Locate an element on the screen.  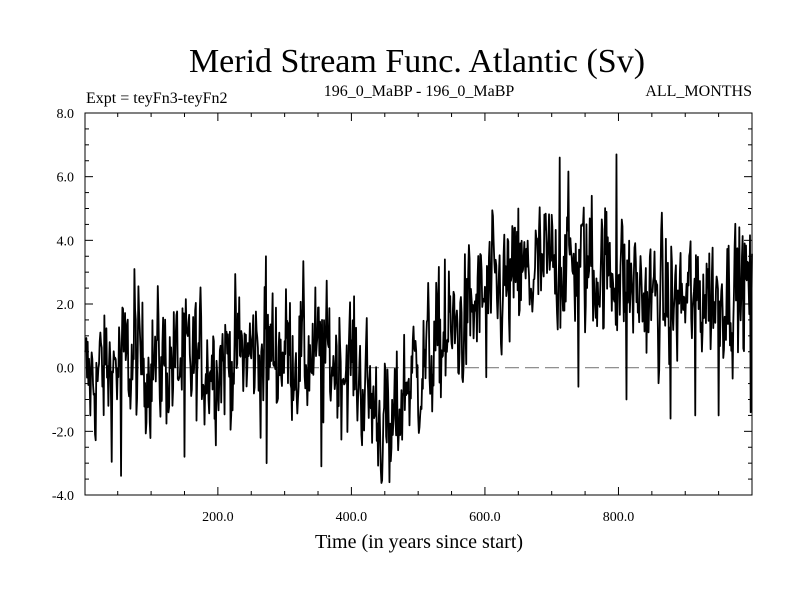
y-tick-label: 2.0 is located at coordinates (66, 305).